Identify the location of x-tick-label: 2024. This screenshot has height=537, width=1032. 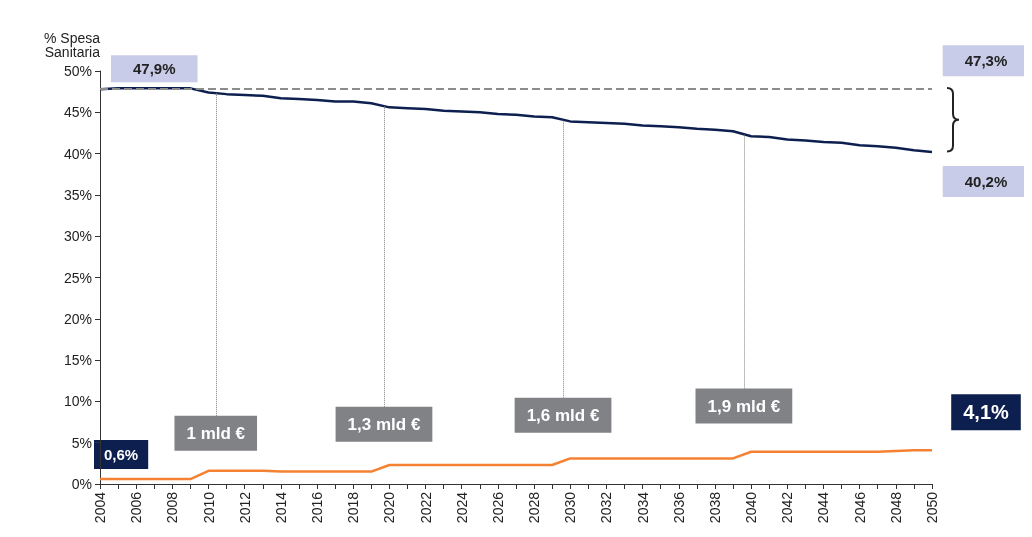
(461, 507).